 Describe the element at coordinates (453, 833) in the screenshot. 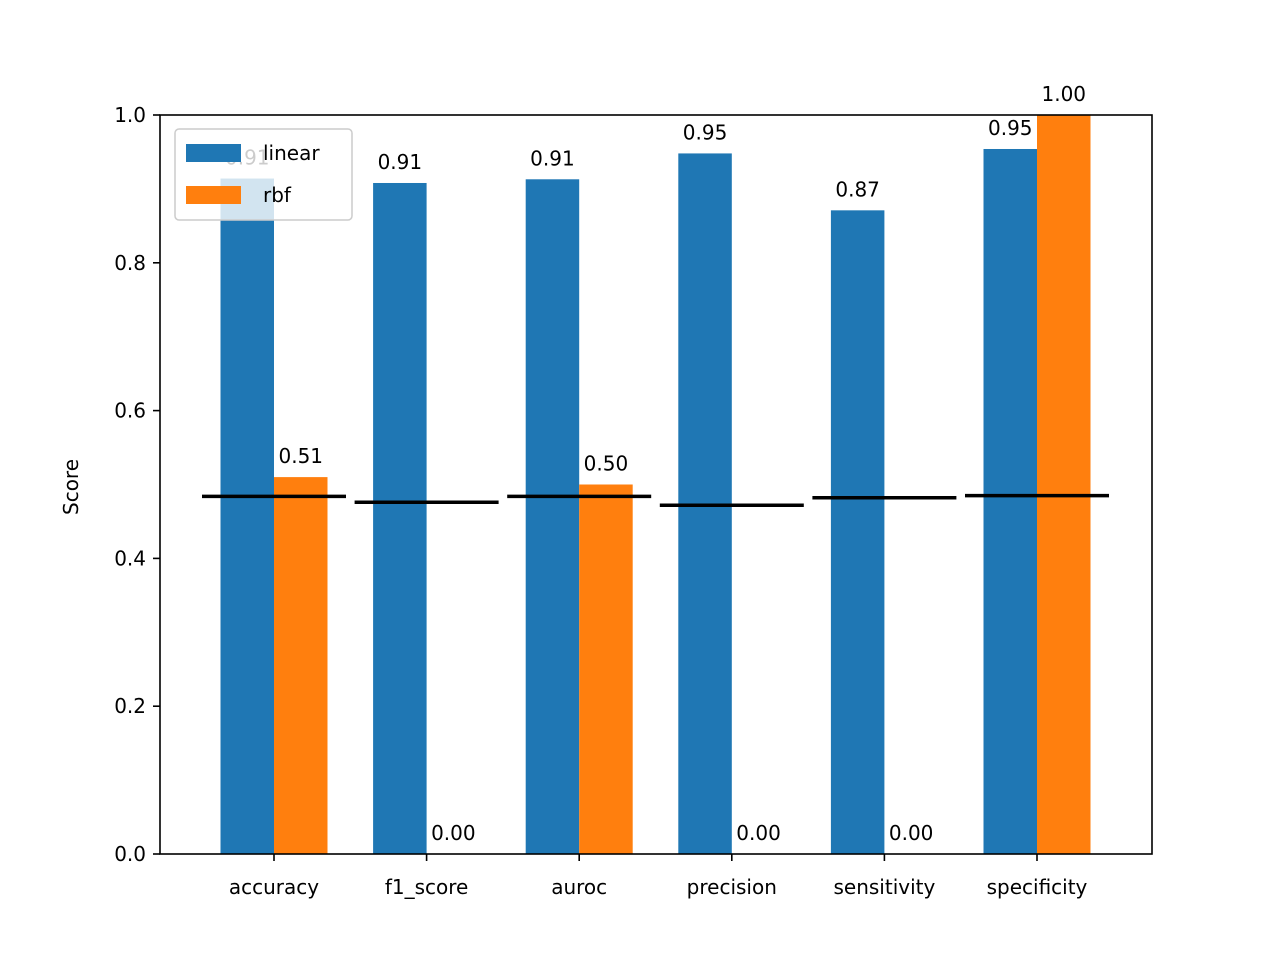

I see `value-label-rbf-f1_score: 0.00` at that location.